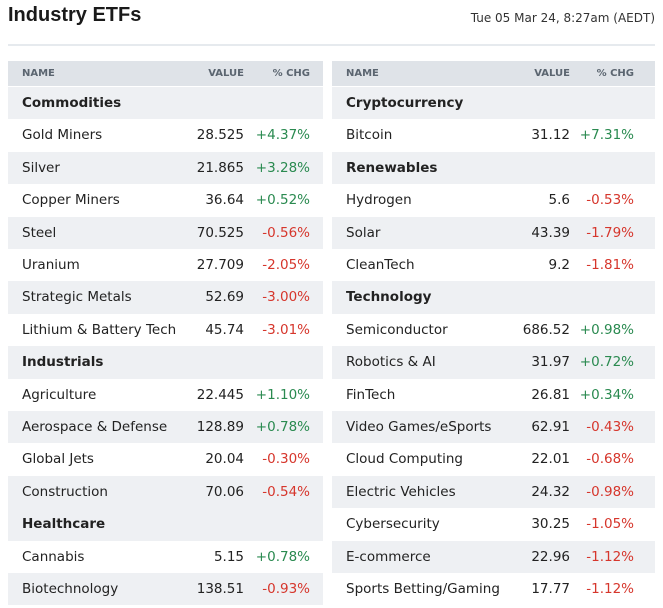  I want to click on section-row: Industrials, so click(165, 362).